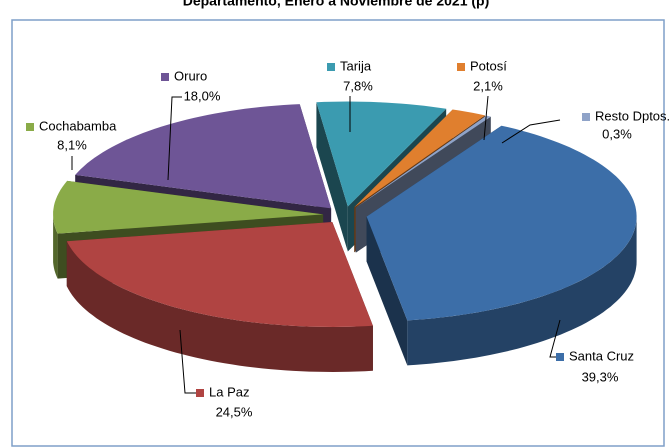  What do you see at coordinates (78, 125) in the screenshot?
I see `category-label: Cochabamba` at bounding box center [78, 125].